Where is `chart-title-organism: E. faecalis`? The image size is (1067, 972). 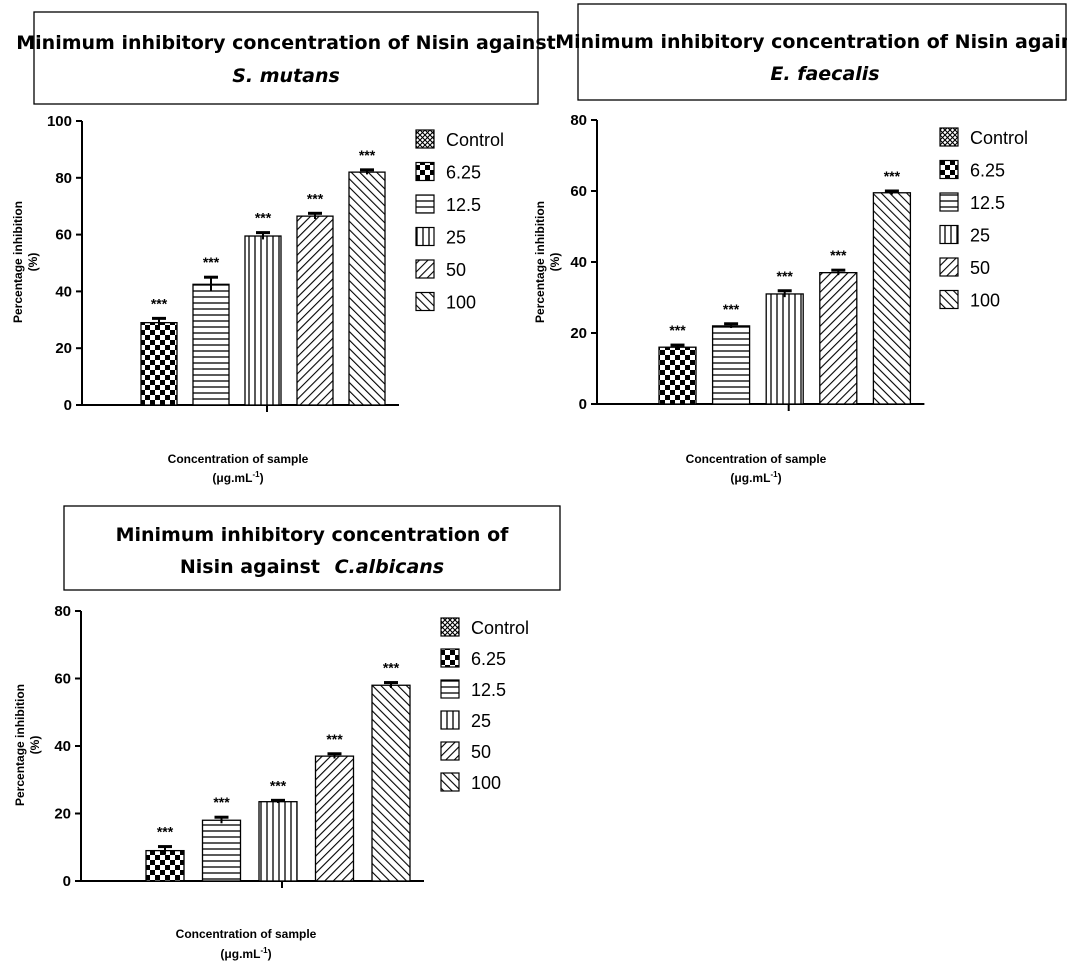
chart-title-organism: E. faecalis is located at coordinates (824, 74).